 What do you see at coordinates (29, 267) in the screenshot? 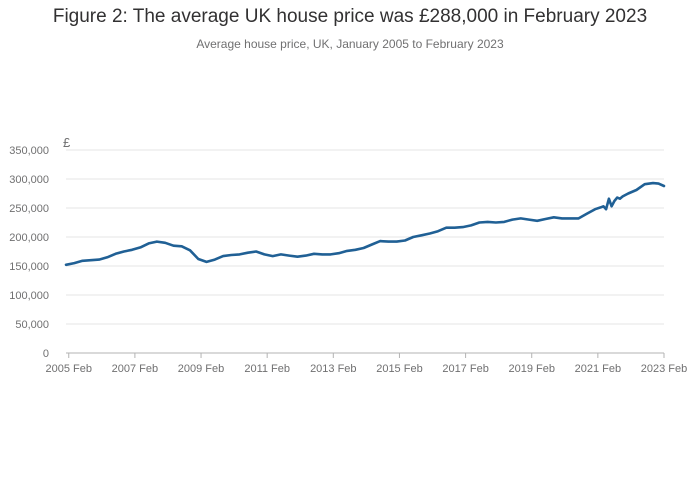
I see `y-tick-label: 150,000` at bounding box center [29, 267].